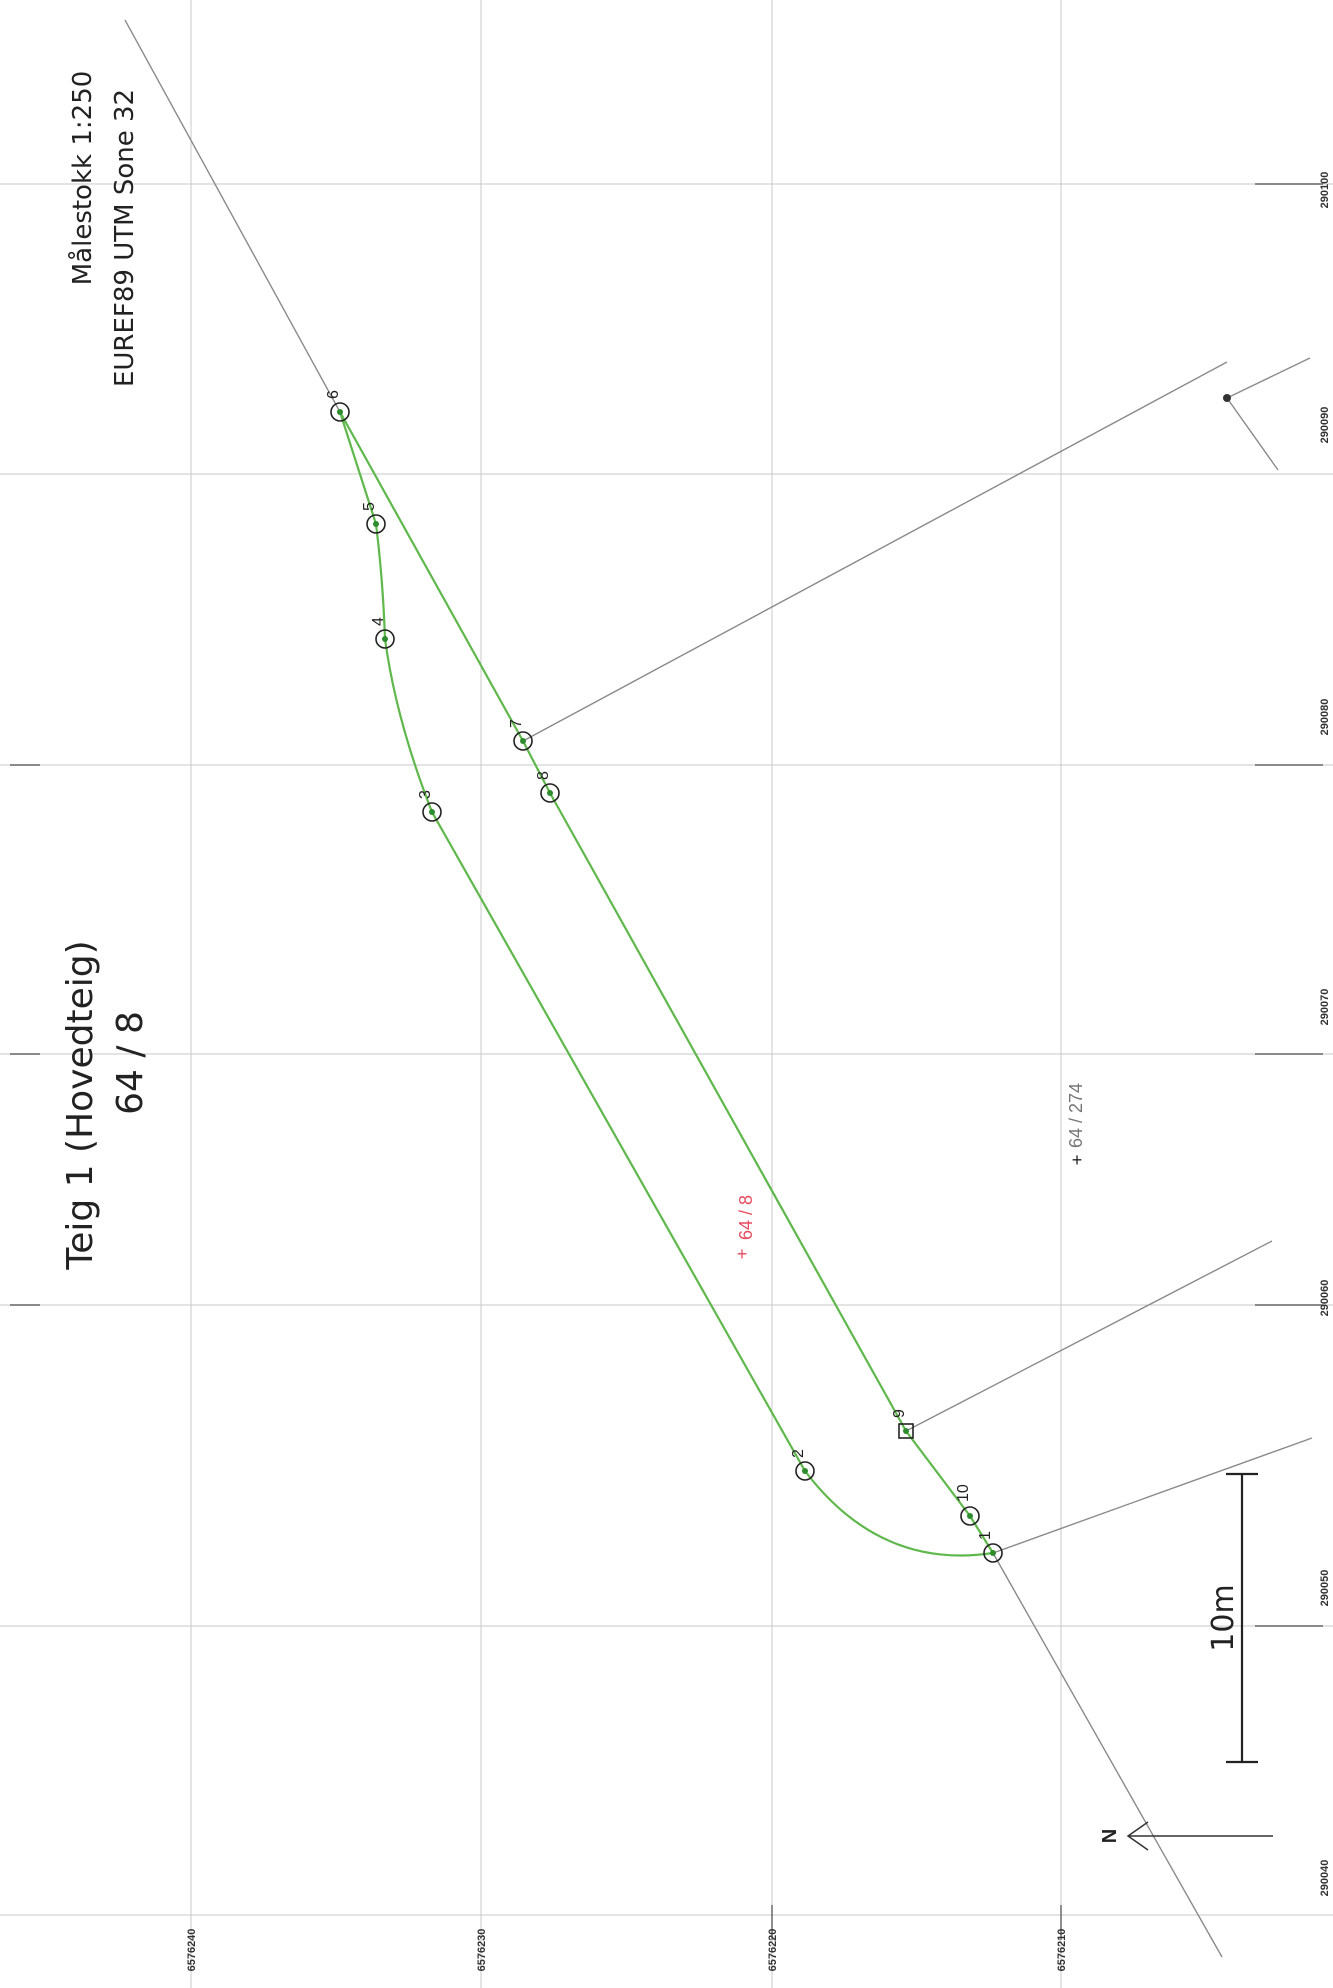 The height and width of the screenshot is (1988, 1333). Describe the element at coordinates (192, 1950) in the screenshot. I see `northing-label-6576240: 6576240` at that location.